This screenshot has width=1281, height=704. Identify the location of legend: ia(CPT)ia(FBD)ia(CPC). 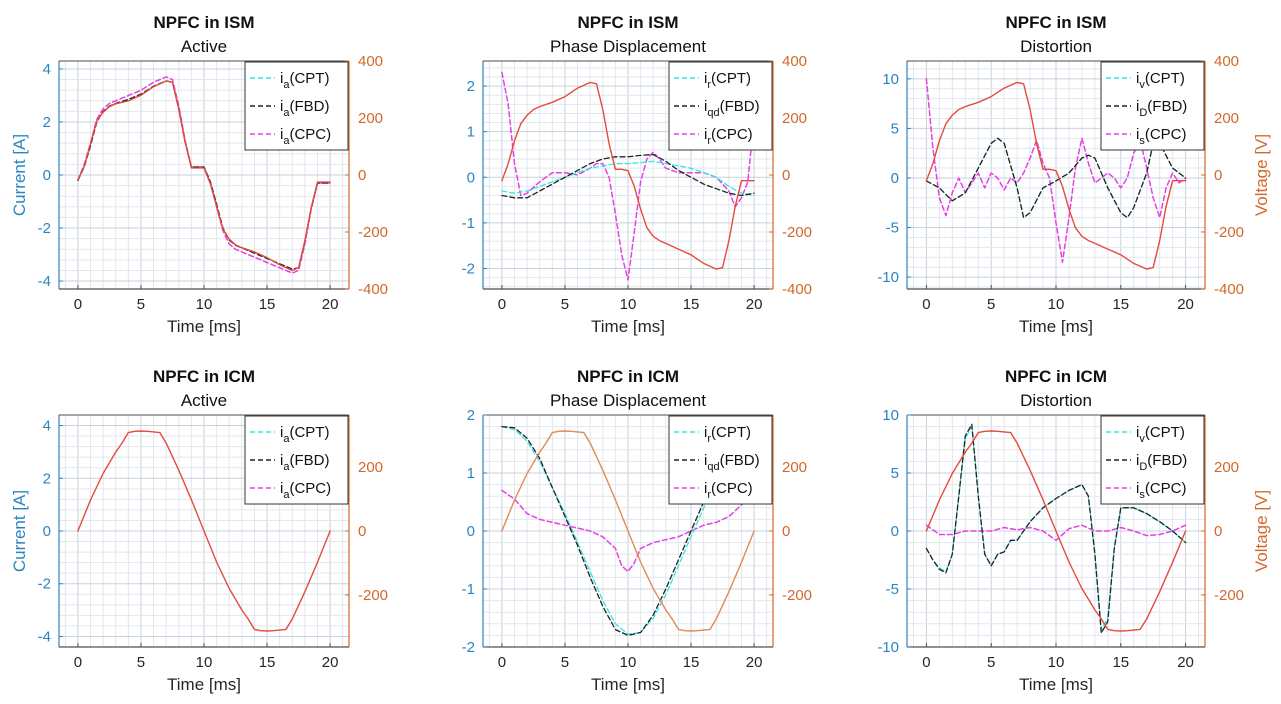
(296, 460).